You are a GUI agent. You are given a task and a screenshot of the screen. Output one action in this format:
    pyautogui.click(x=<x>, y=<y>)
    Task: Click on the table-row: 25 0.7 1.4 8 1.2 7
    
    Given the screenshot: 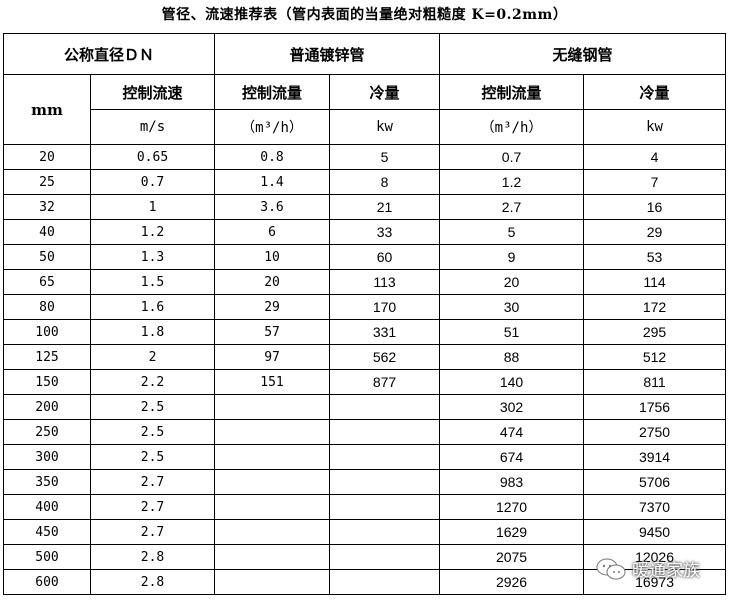 What is the action you would take?
    pyautogui.click(x=365, y=182)
    